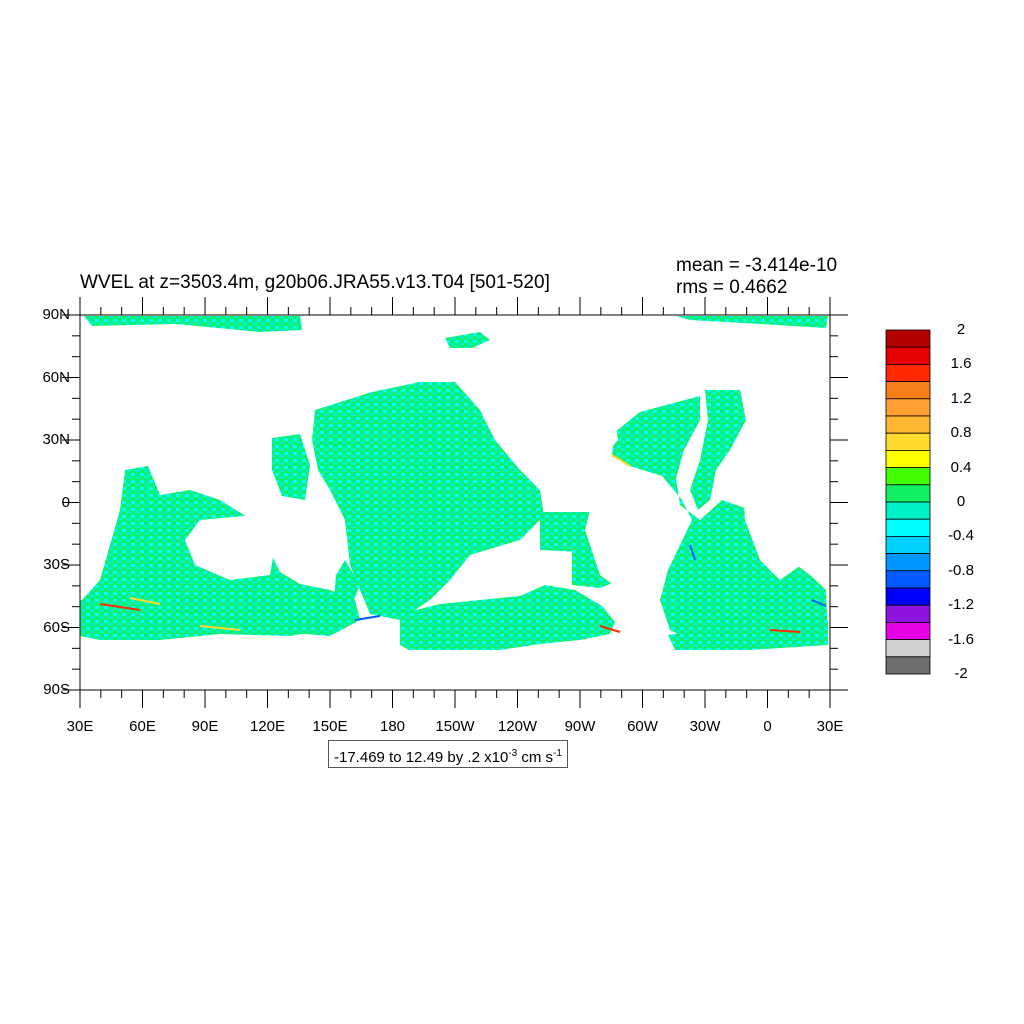 The image size is (1024, 1024). Describe the element at coordinates (56, 314) in the screenshot. I see `y-tick-label: 90N` at that location.